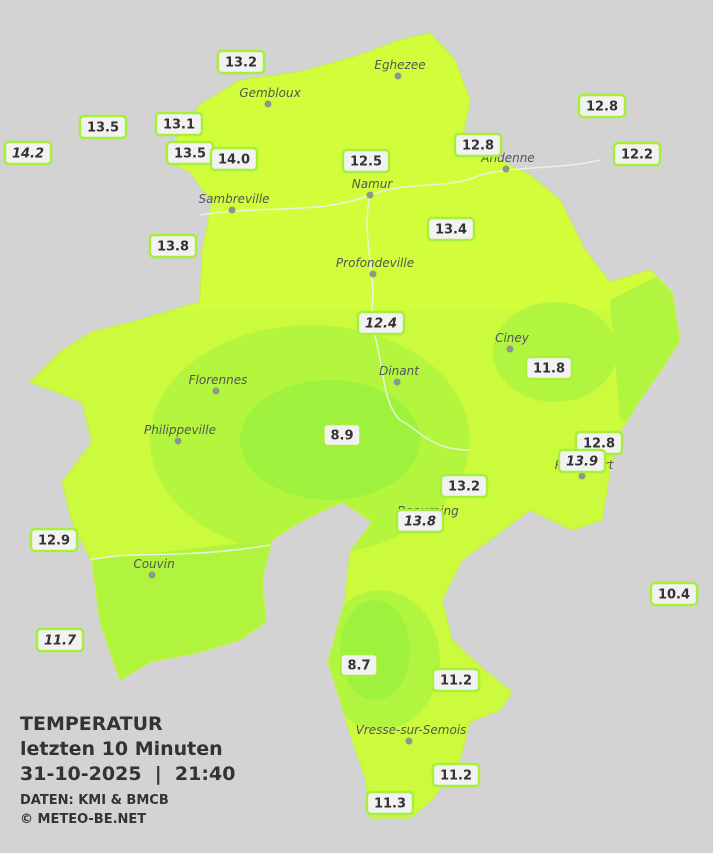 This screenshot has width=713, height=853. I want to click on station-value: 11.7, so click(60, 641).